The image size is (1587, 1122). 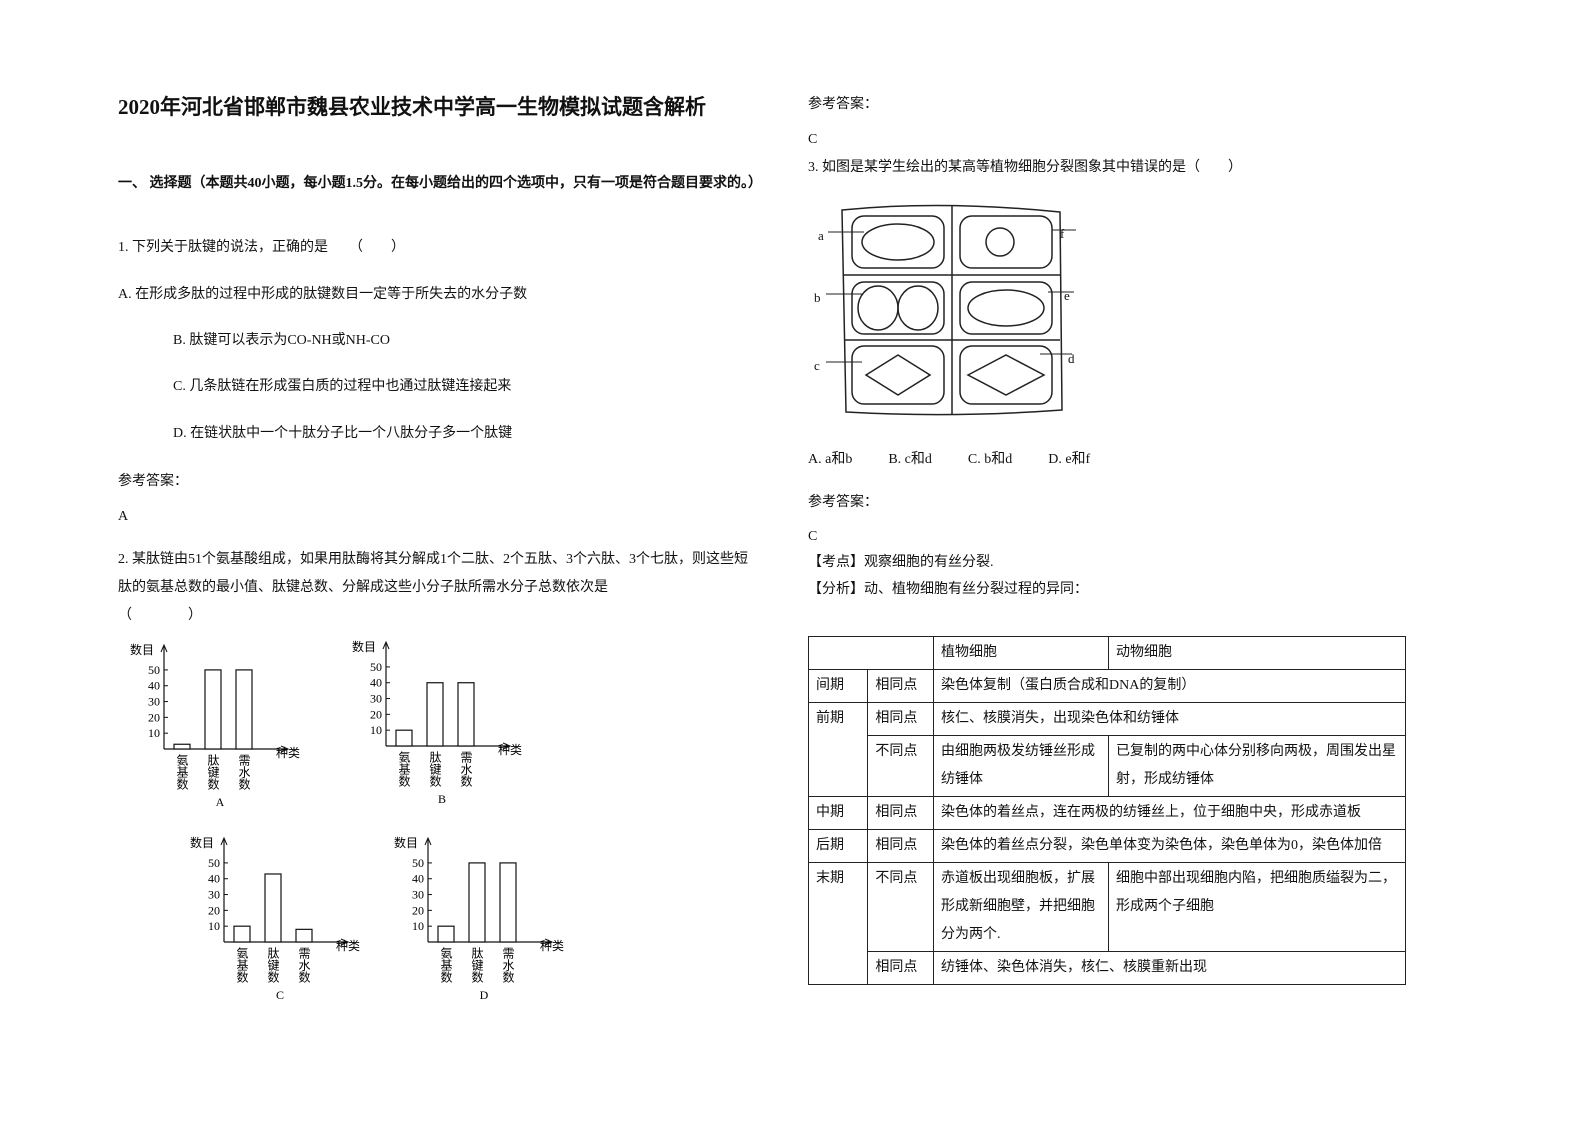 I want to click on option: D. e和f, so click(x=1069, y=459).